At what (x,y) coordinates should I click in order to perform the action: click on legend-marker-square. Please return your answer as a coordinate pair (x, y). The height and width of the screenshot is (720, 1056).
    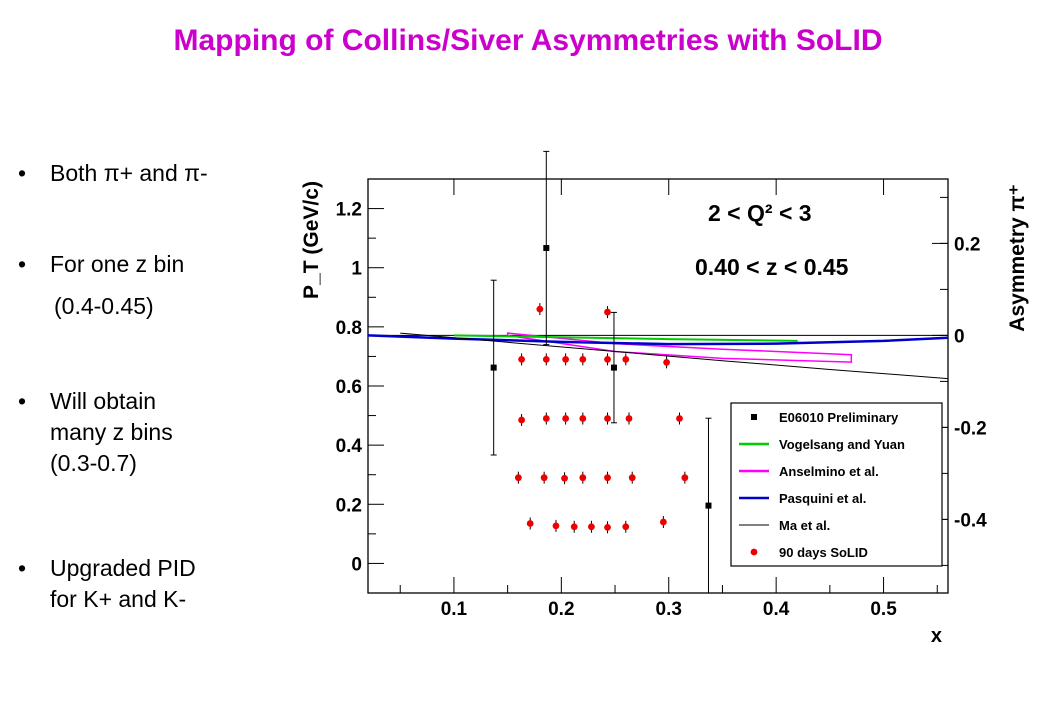
    Looking at the image, I should click on (754, 417).